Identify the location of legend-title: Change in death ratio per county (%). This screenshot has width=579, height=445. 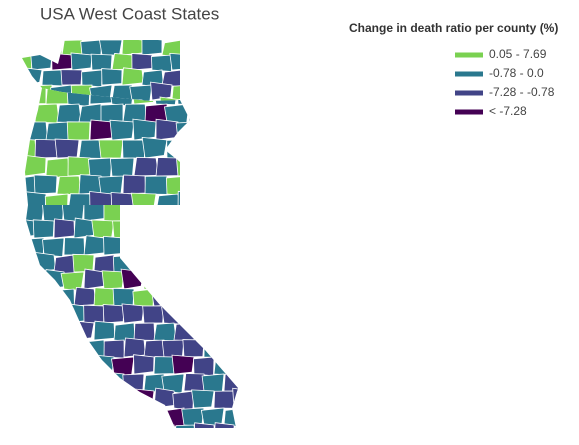
(453, 28).